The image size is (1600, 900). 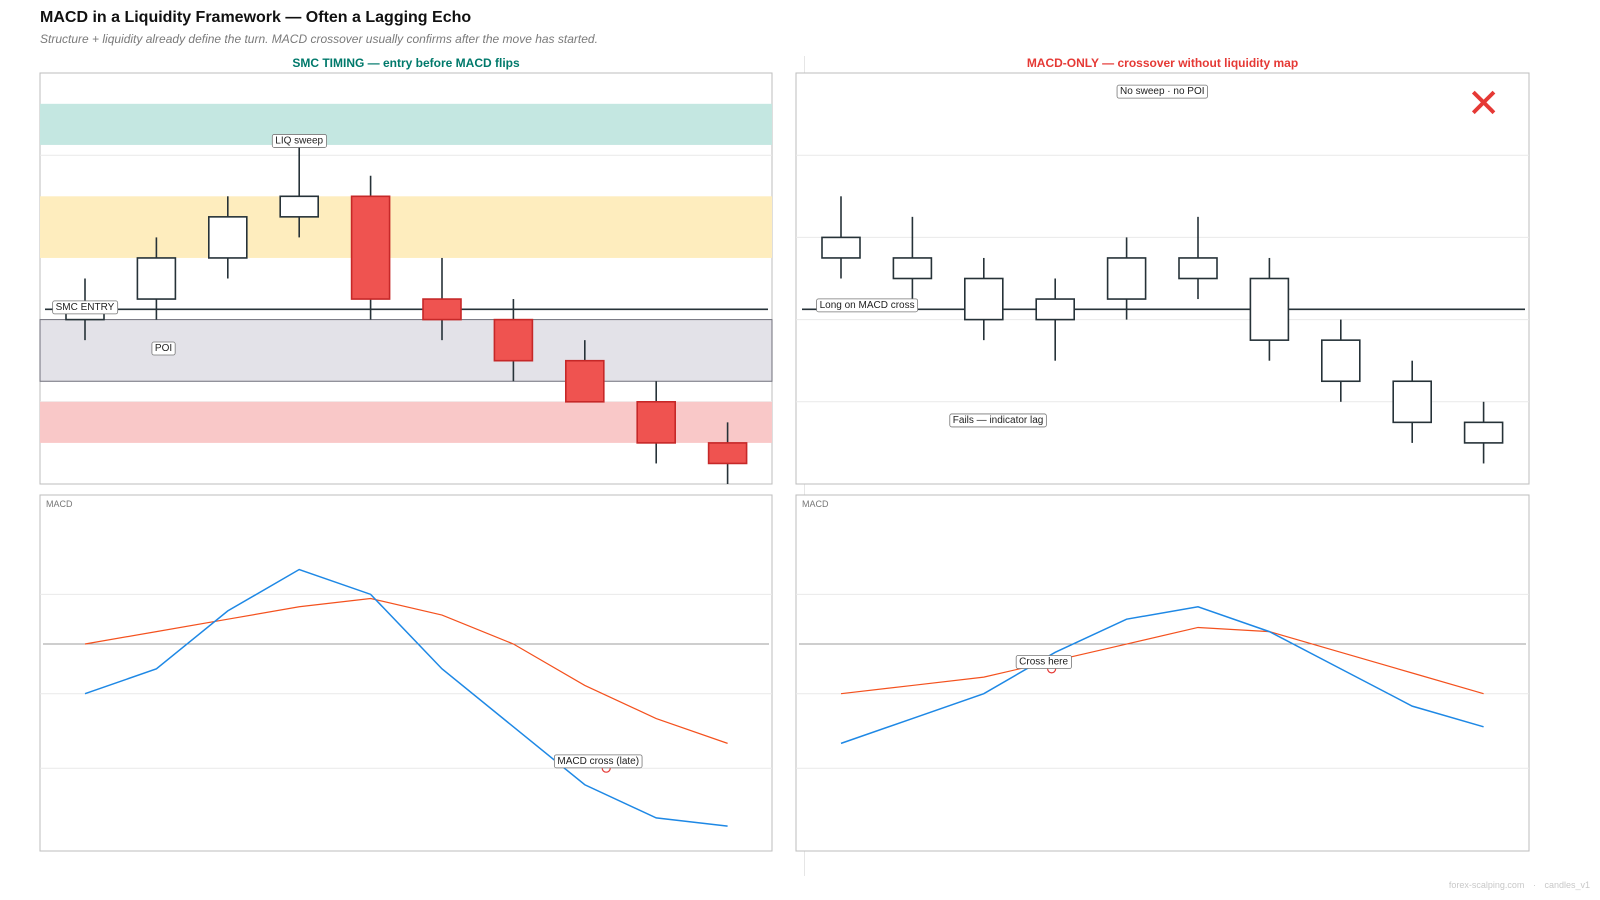 I want to click on panel1-annotation: POI, so click(x=163, y=348).